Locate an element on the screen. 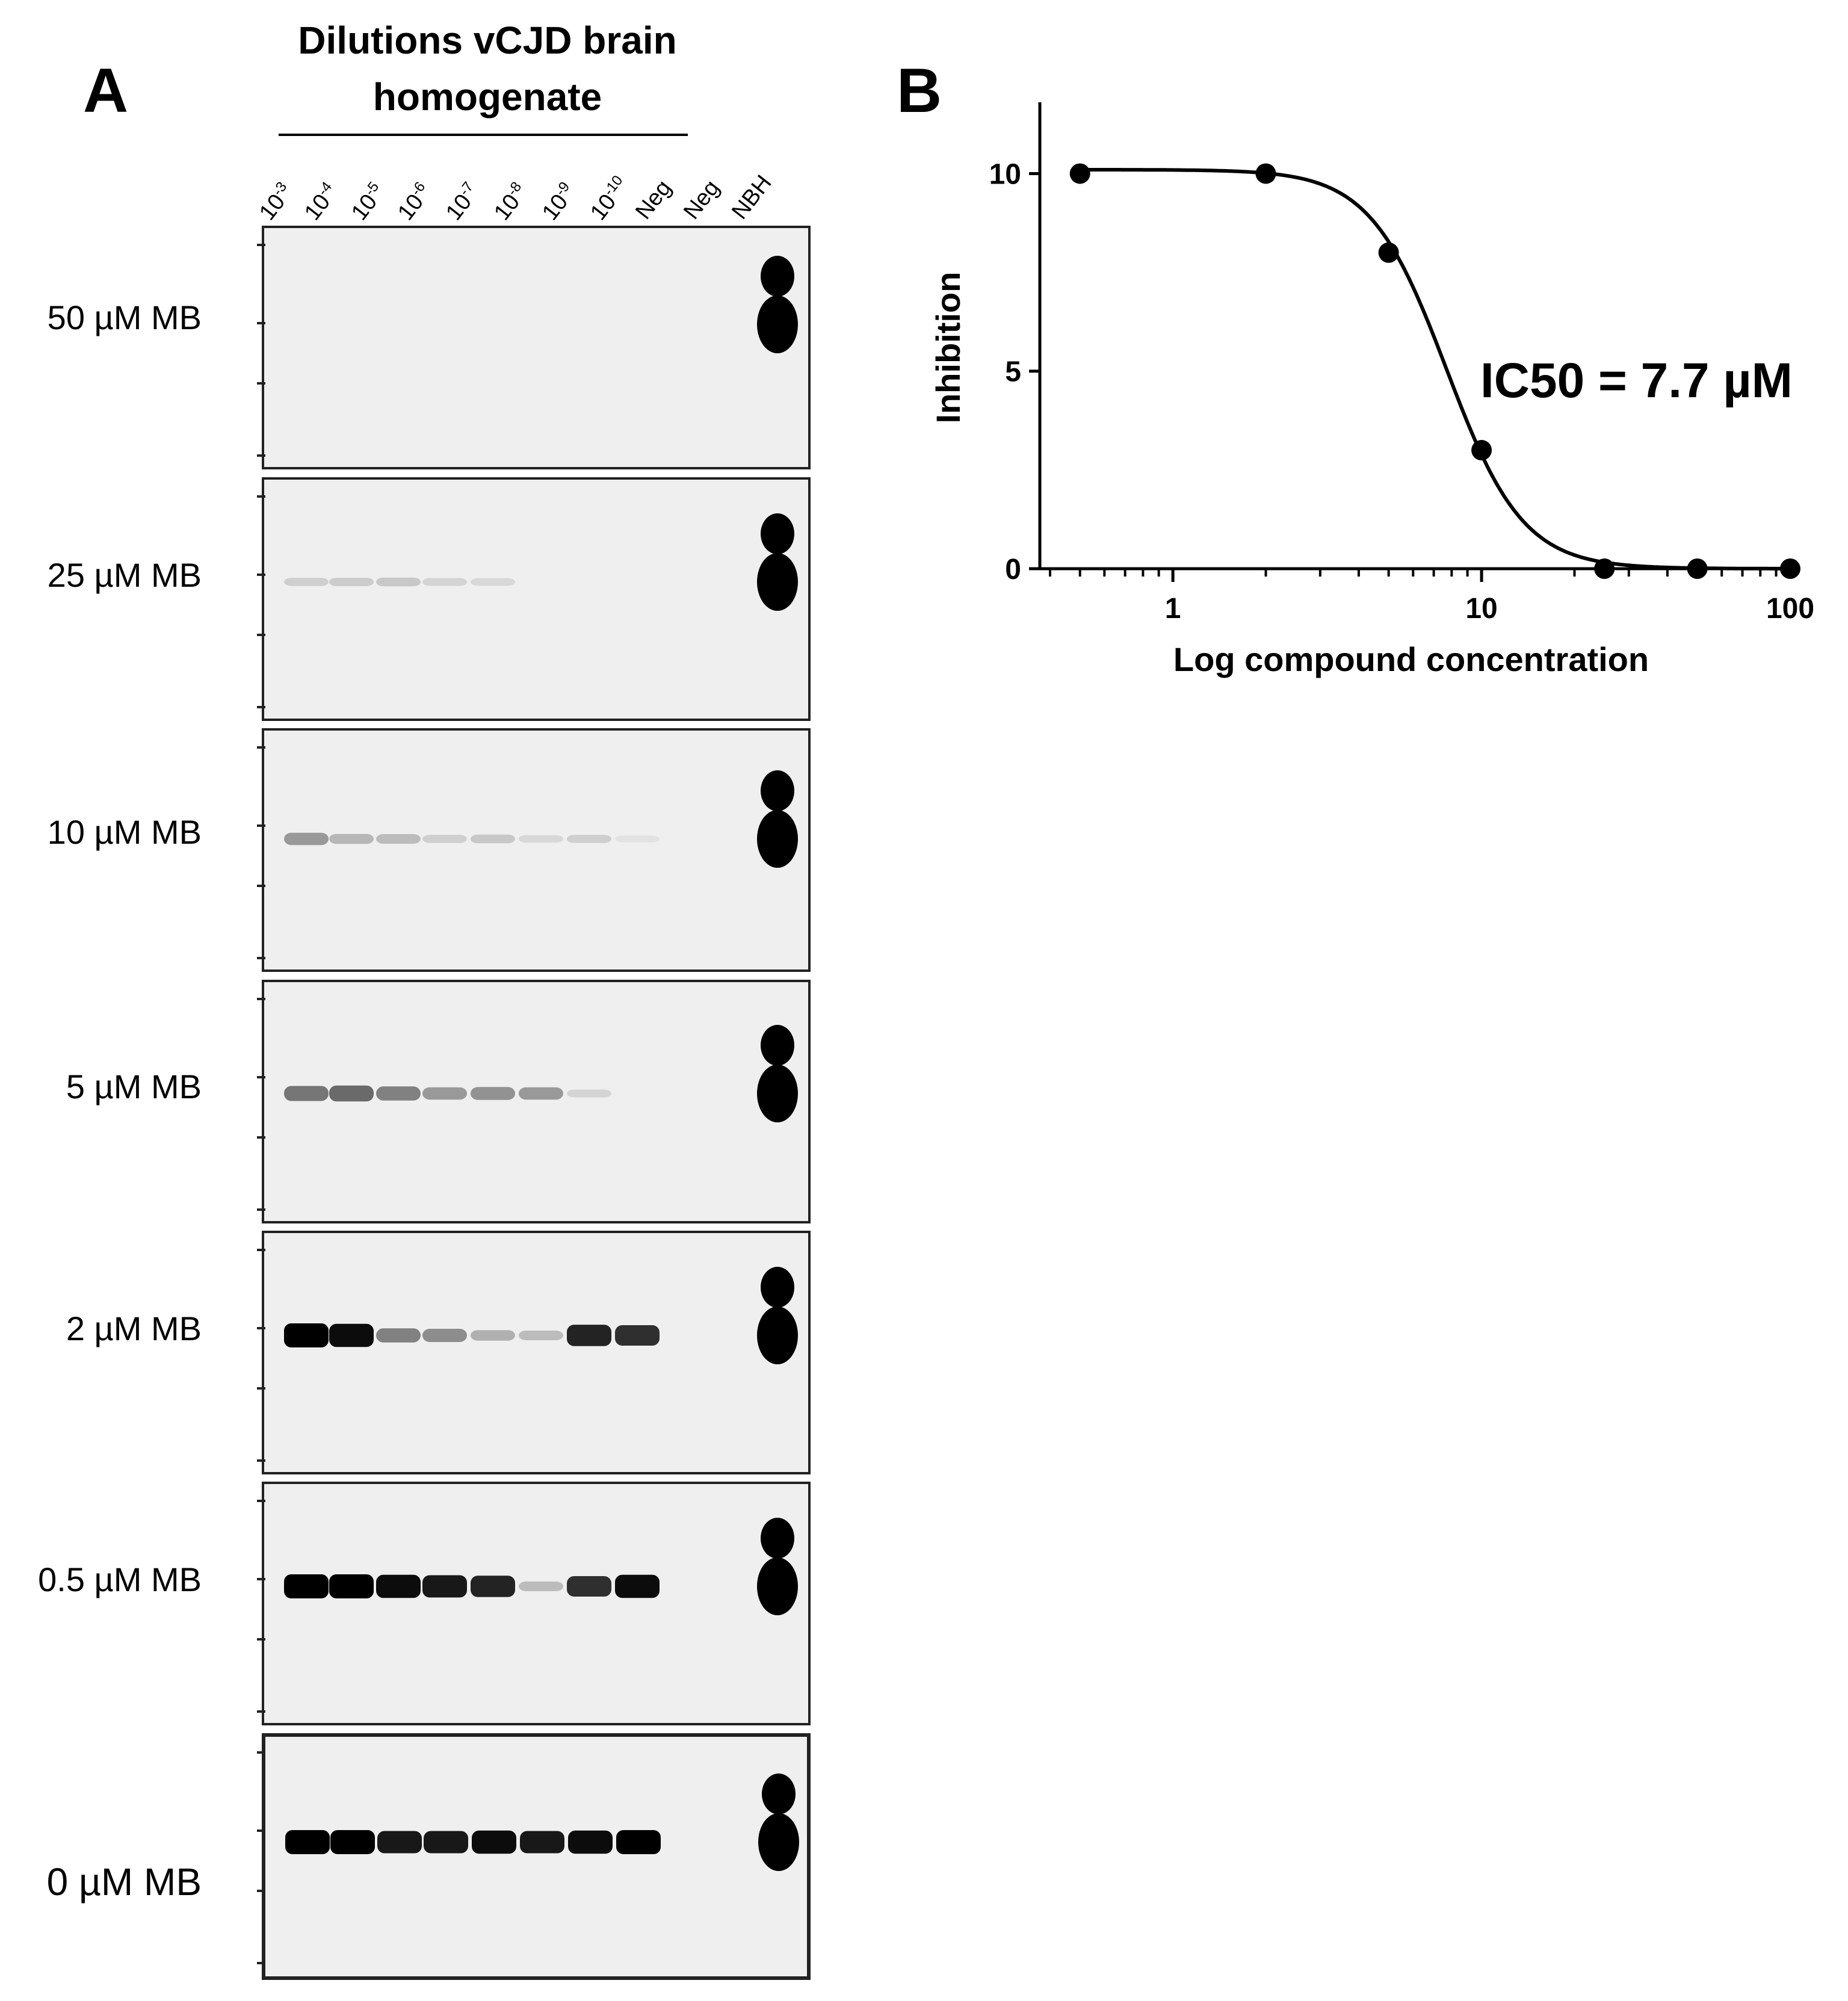  lane-label-base: NBH is located at coordinates (752, 197).